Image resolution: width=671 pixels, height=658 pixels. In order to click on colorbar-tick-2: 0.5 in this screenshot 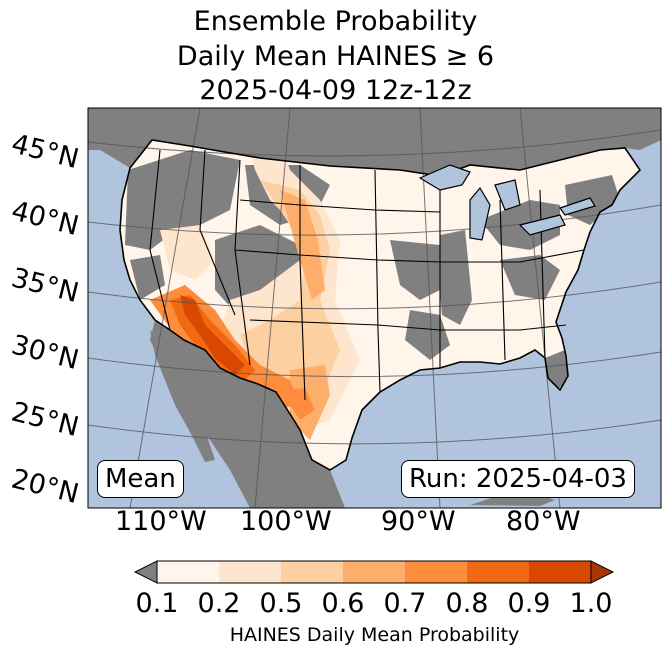, I will do `click(281, 603)`.